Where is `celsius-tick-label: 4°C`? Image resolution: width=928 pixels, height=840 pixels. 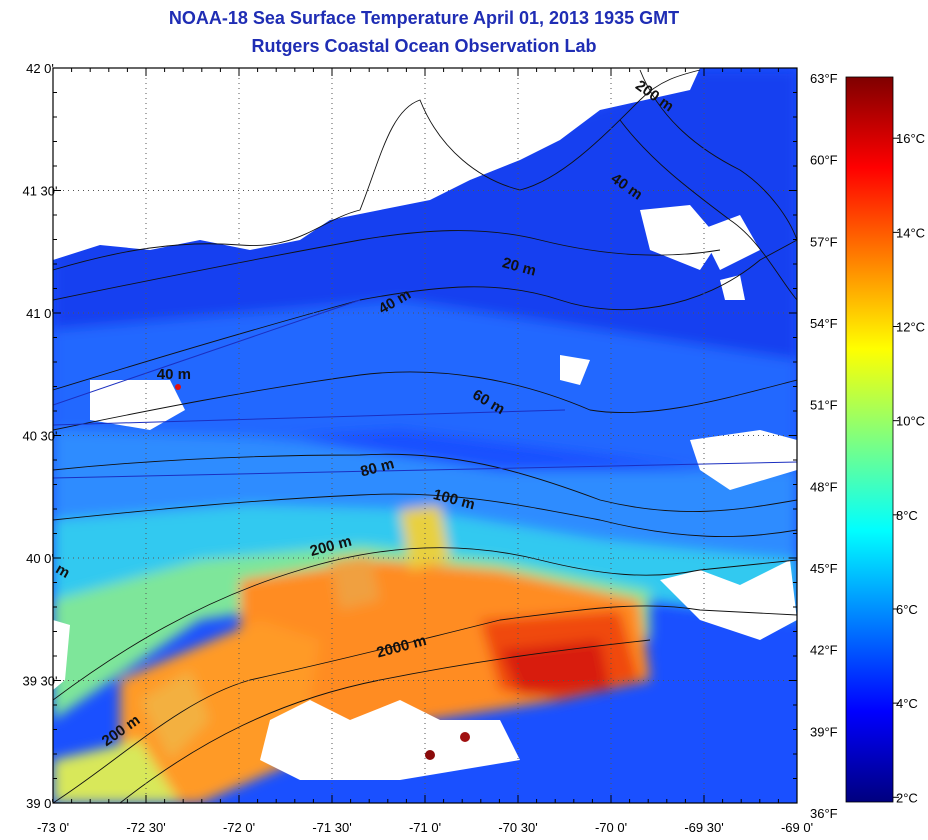
celsius-tick-label: 4°C is located at coordinates (907, 703).